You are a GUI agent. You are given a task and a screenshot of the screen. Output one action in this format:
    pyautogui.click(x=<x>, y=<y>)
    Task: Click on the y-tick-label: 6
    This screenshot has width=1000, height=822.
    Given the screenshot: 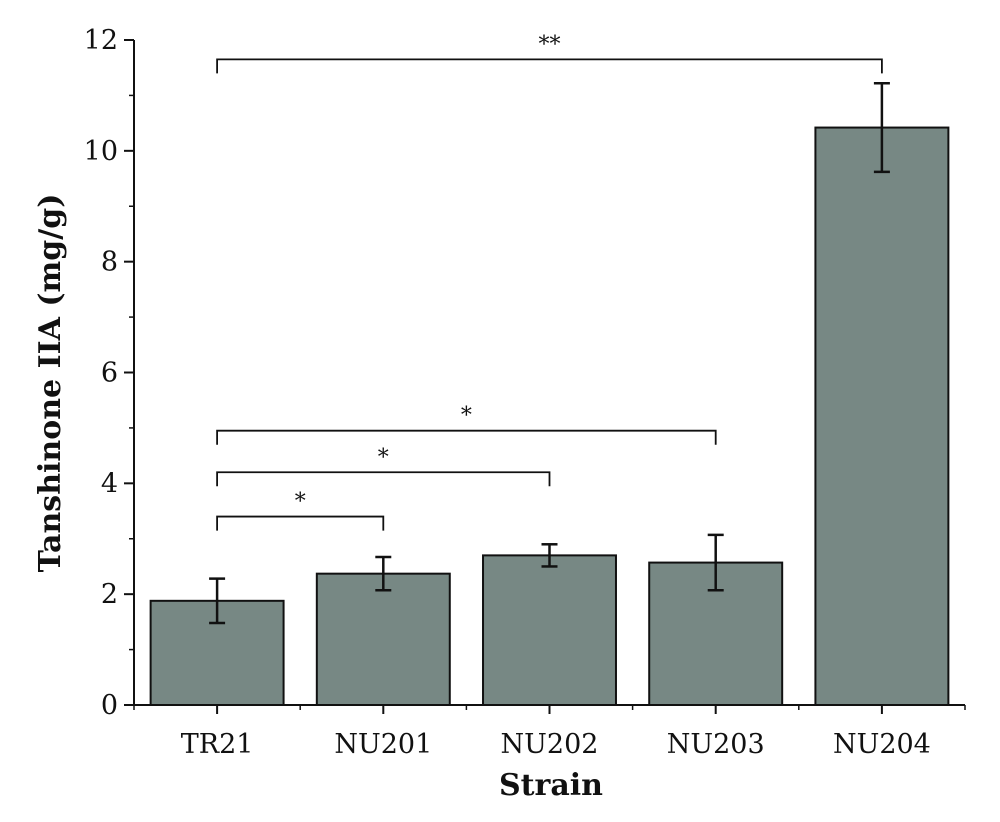 What is the action you would take?
    pyautogui.click(x=109, y=373)
    